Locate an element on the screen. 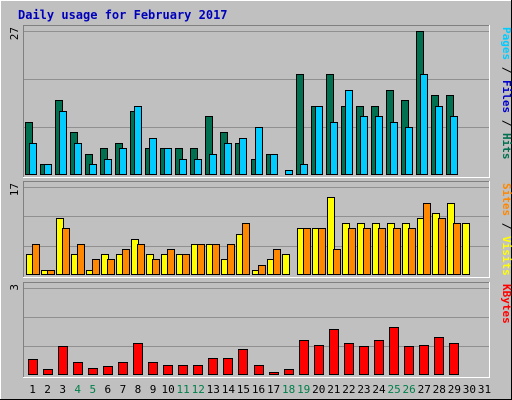 The image size is (512, 400). x-tick-label: 23 is located at coordinates (363, 389).